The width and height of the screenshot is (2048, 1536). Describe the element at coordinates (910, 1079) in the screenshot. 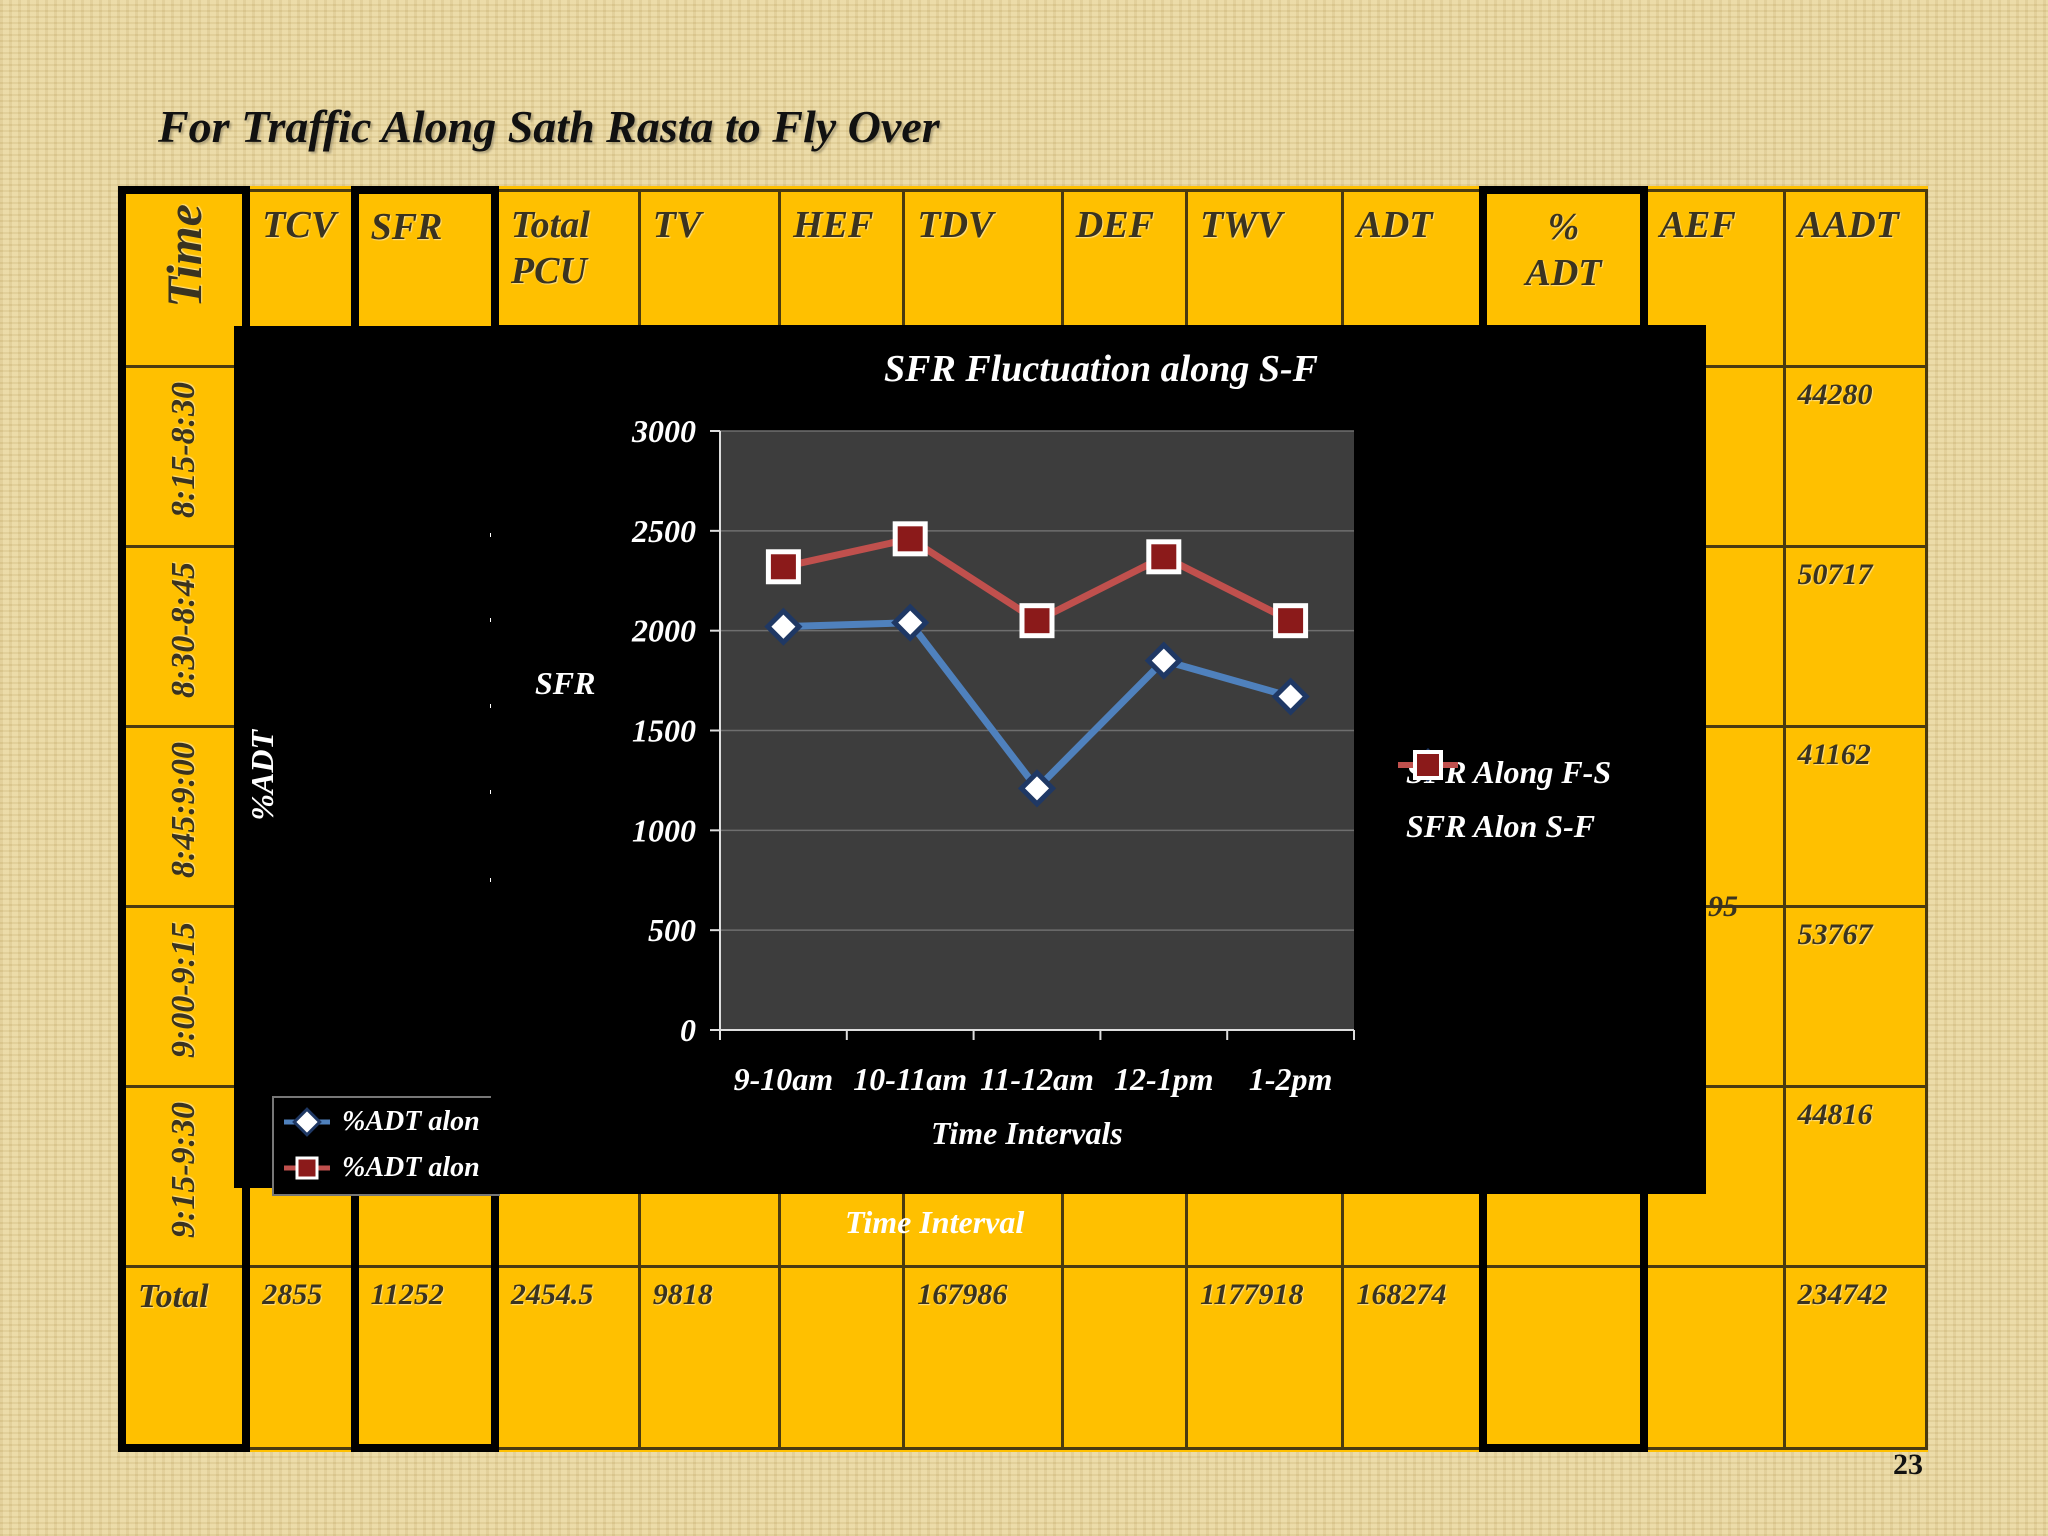

I see `x-tick-label: 10-11am` at that location.